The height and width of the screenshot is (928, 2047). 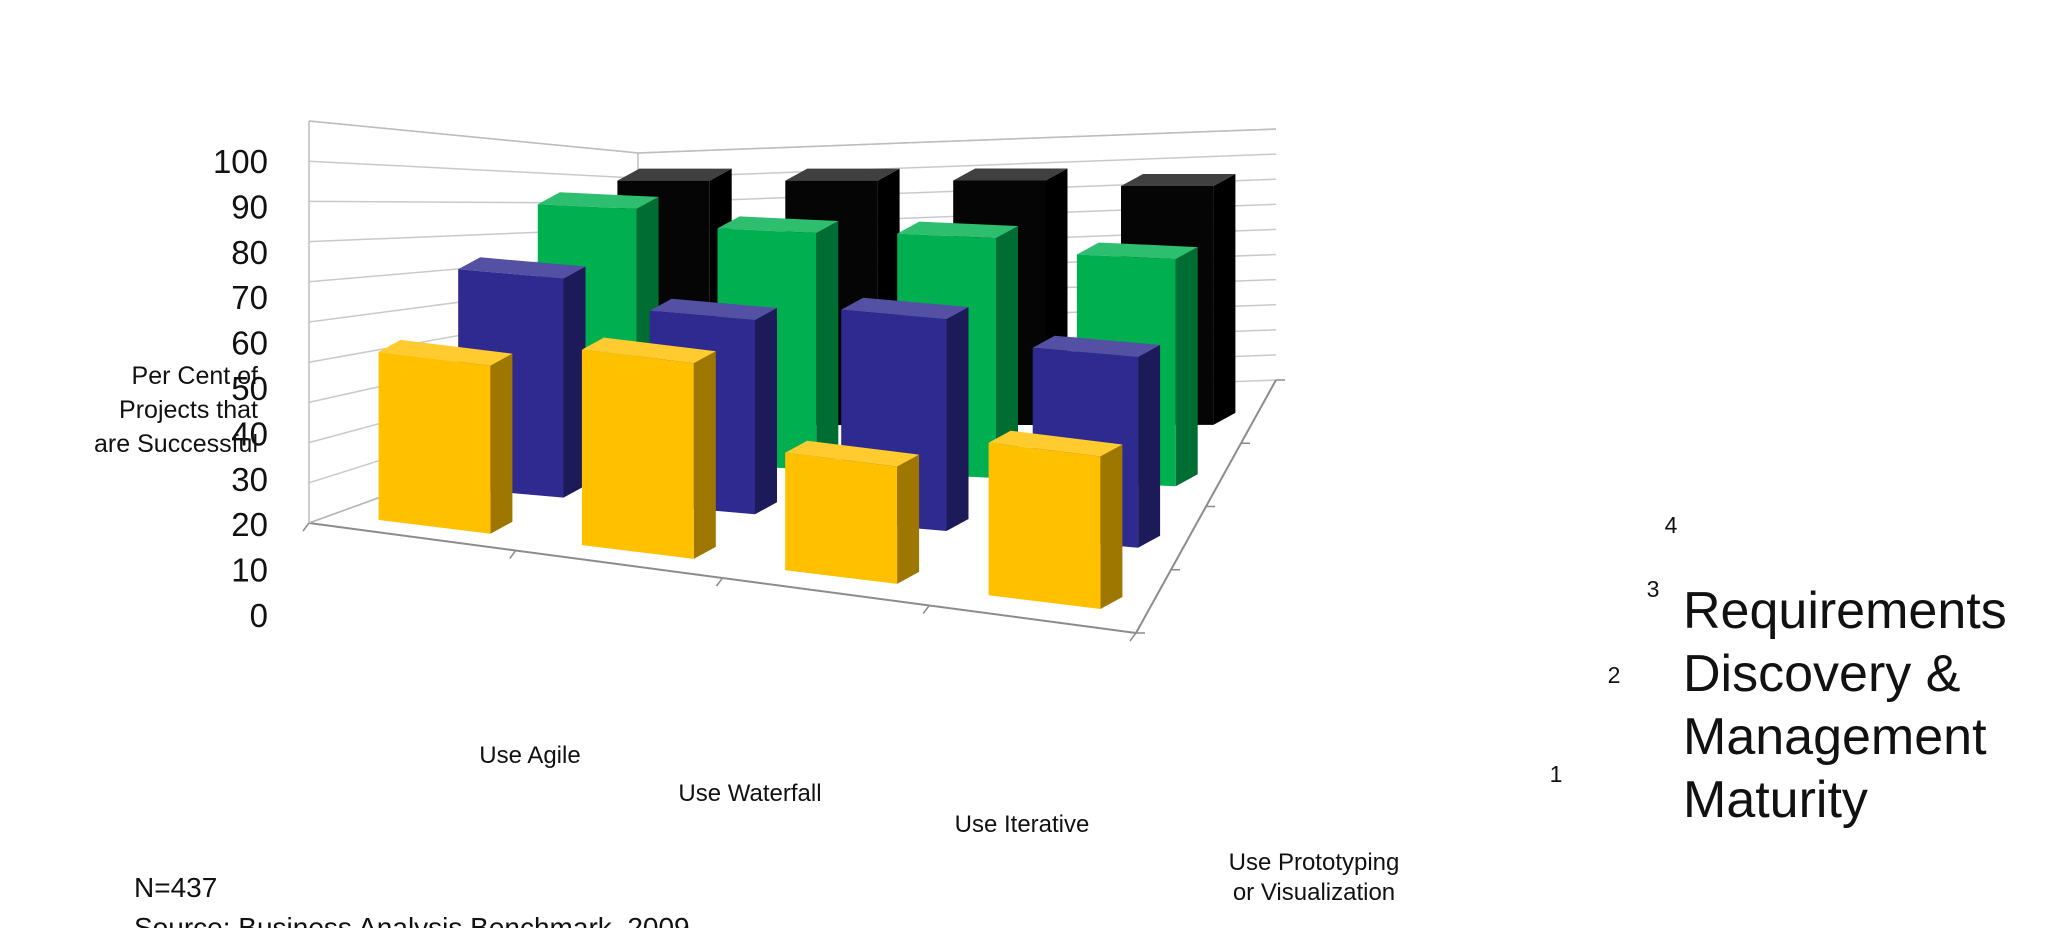 What do you see at coordinates (249, 524) in the screenshot?
I see `y-tick-label: 20` at bounding box center [249, 524].